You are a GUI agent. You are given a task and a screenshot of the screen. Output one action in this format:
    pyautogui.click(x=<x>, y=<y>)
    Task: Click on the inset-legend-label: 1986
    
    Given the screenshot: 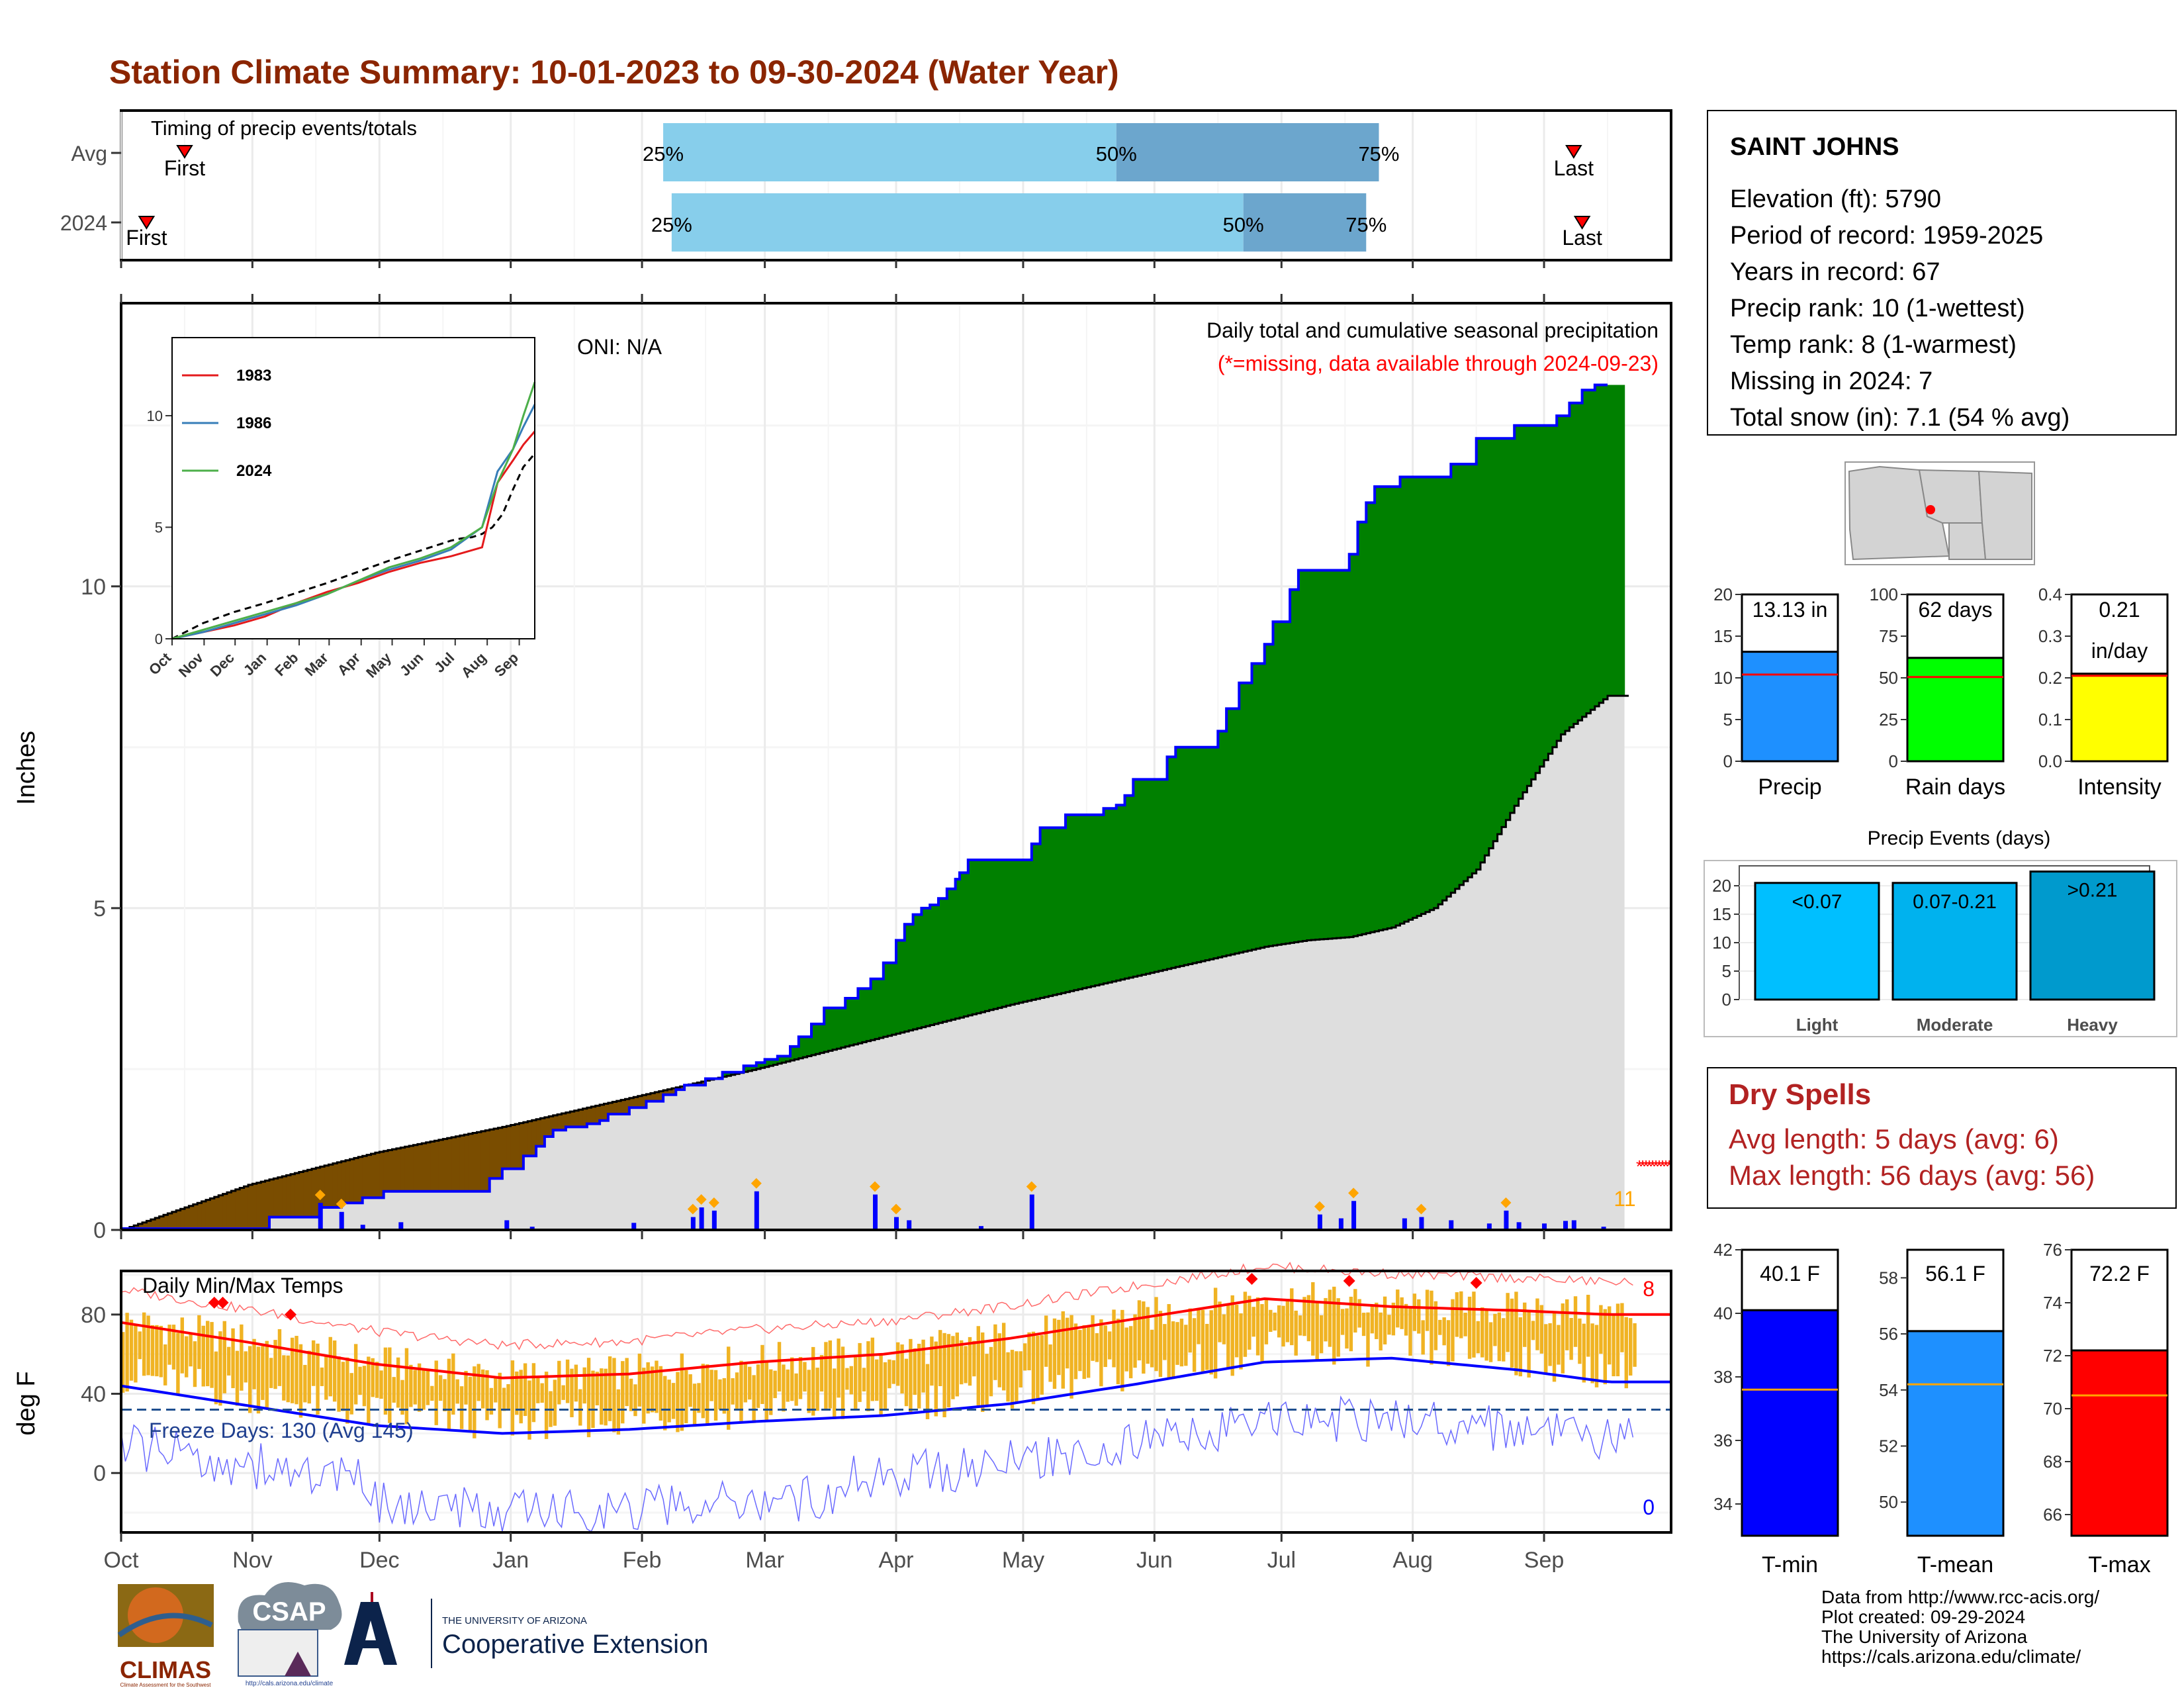 What is the action you would take?
    pyautogui.click(x=253, y=423)
    